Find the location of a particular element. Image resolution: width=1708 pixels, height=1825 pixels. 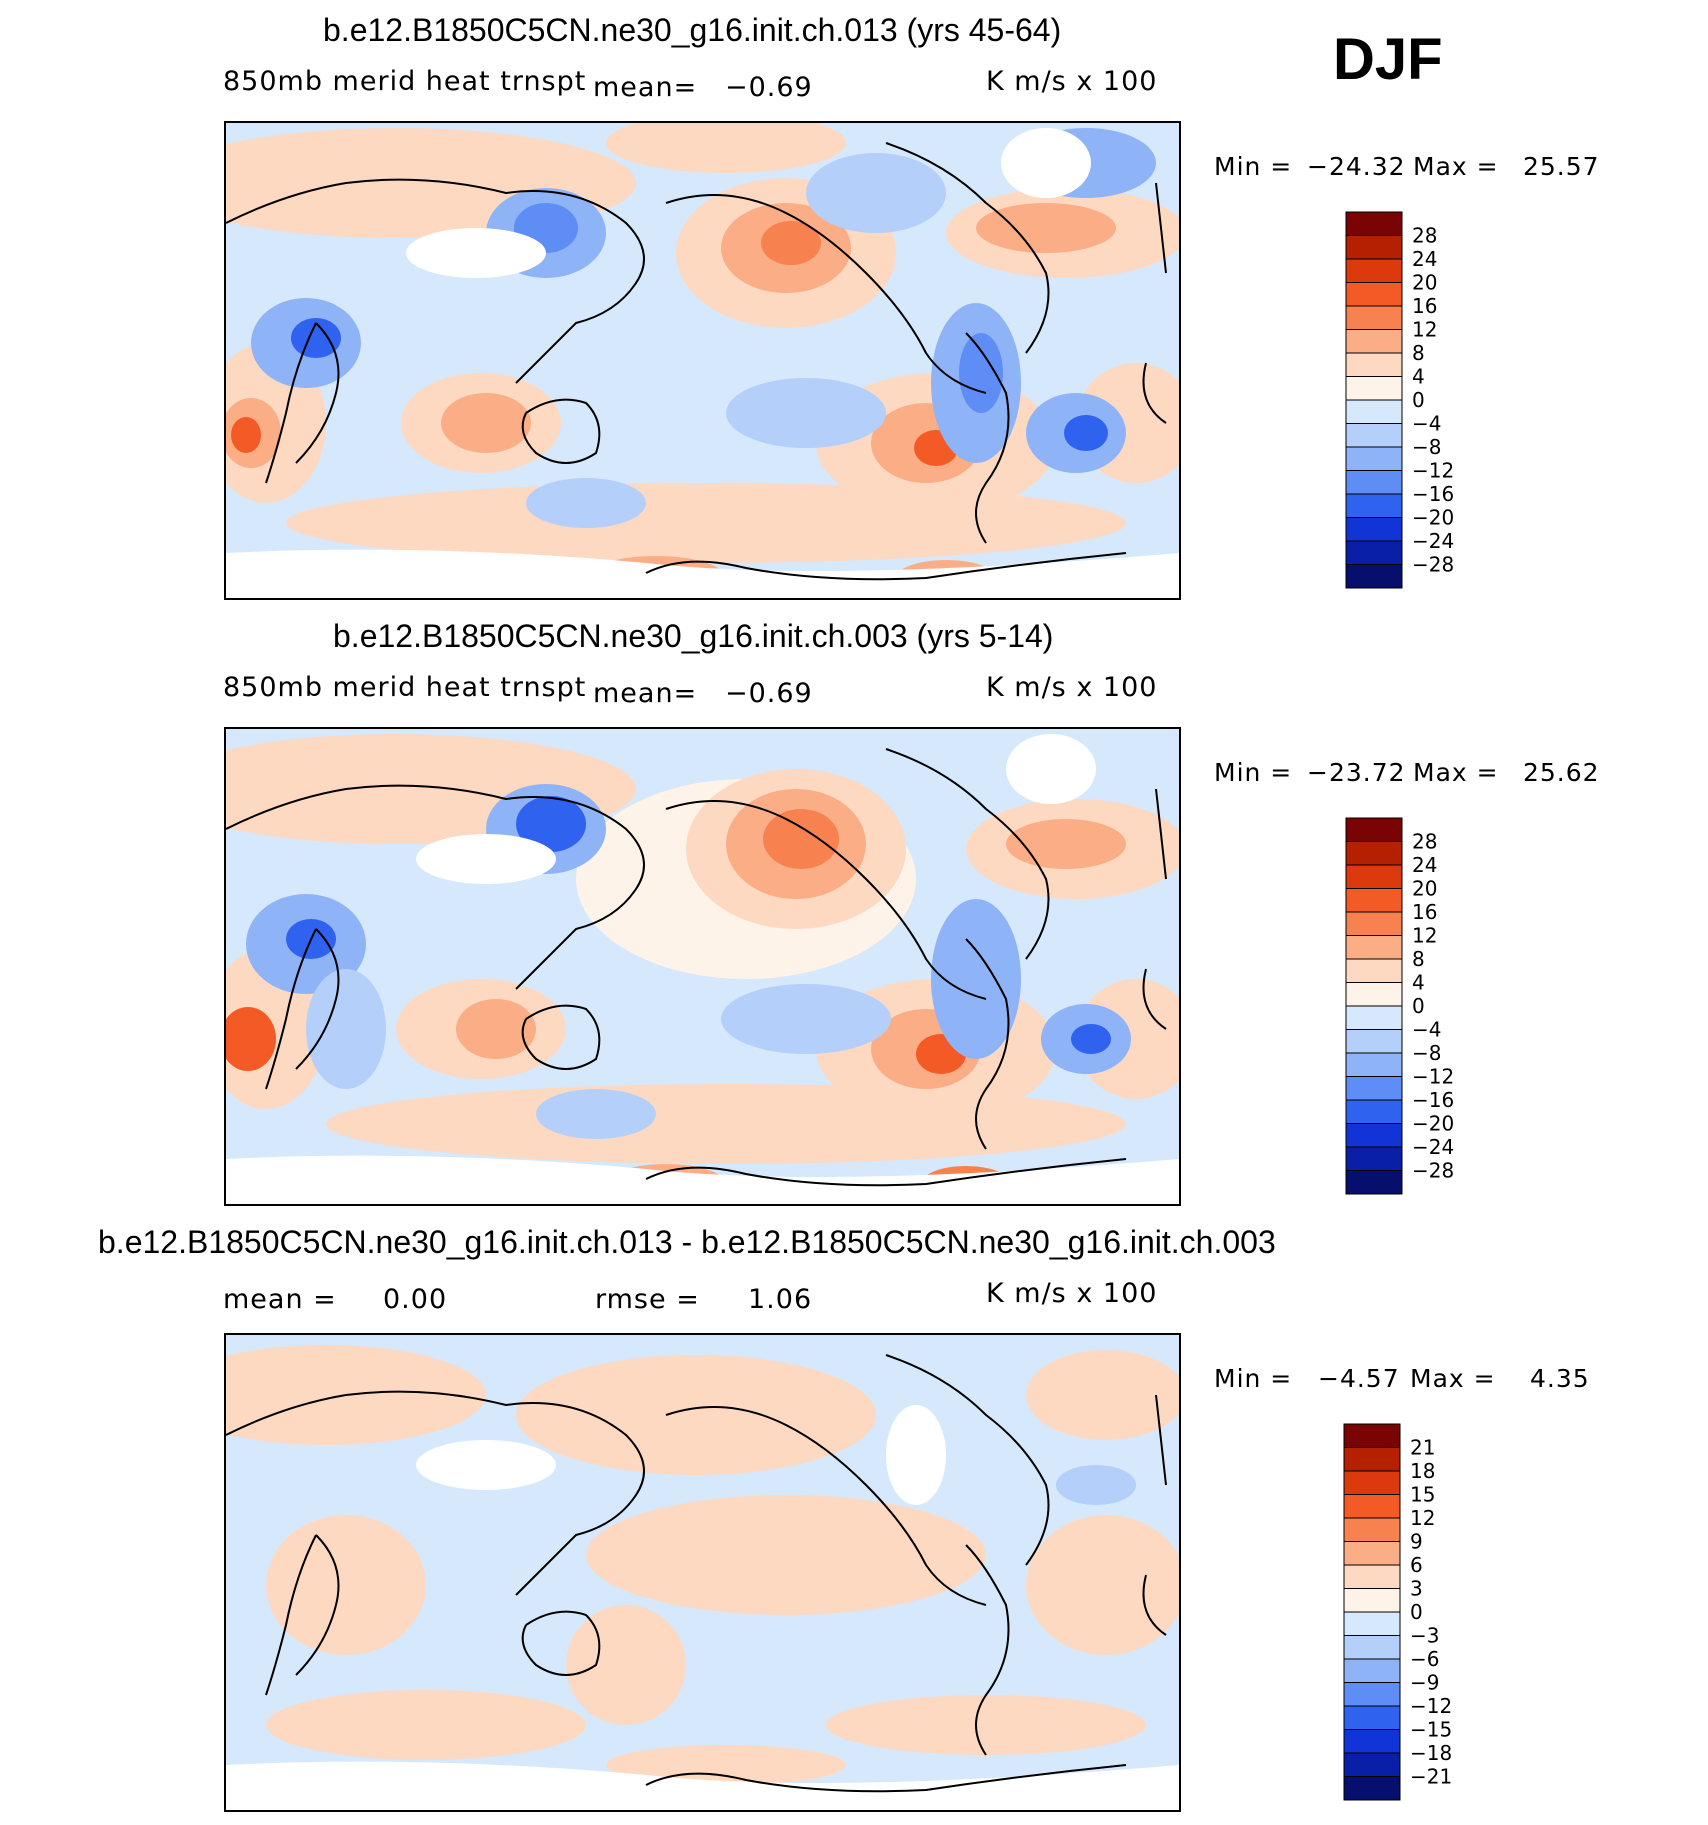

panel-2-units: K m/s x 100 is located at coordinates (1072, 687).